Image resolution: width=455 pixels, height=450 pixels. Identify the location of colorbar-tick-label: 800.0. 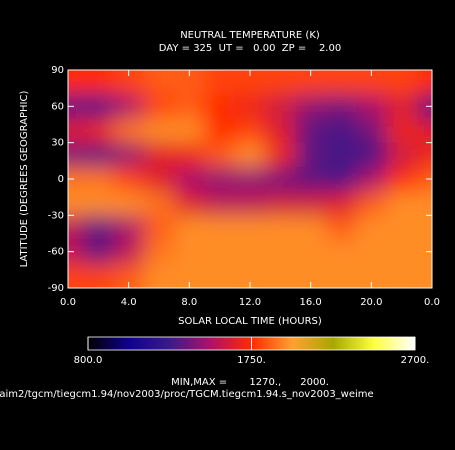
(88, 360).